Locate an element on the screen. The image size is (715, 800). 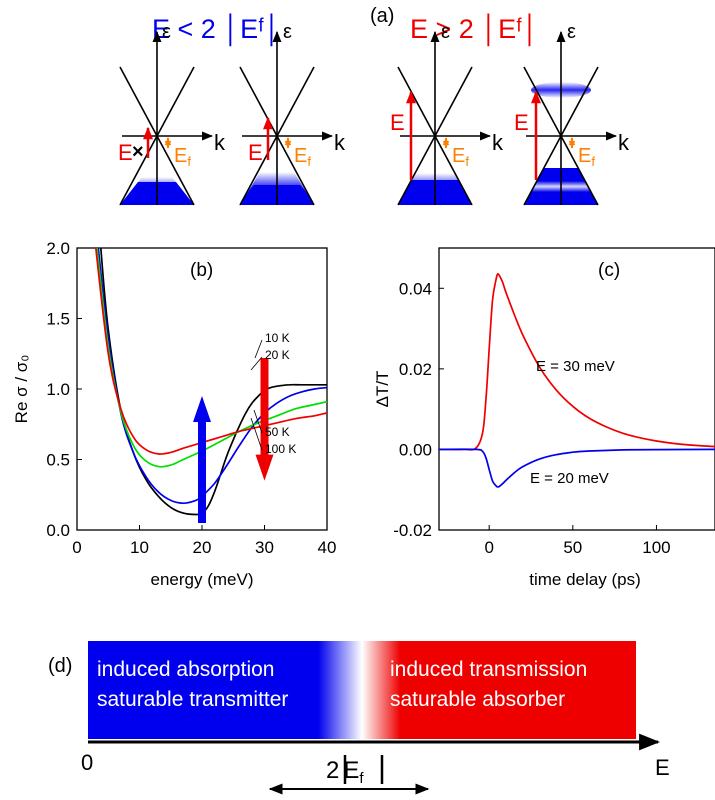
axis-ticks: 0 50 100 -0.02 0.00 0.02 0.04 is located at coordinates (531, 418).